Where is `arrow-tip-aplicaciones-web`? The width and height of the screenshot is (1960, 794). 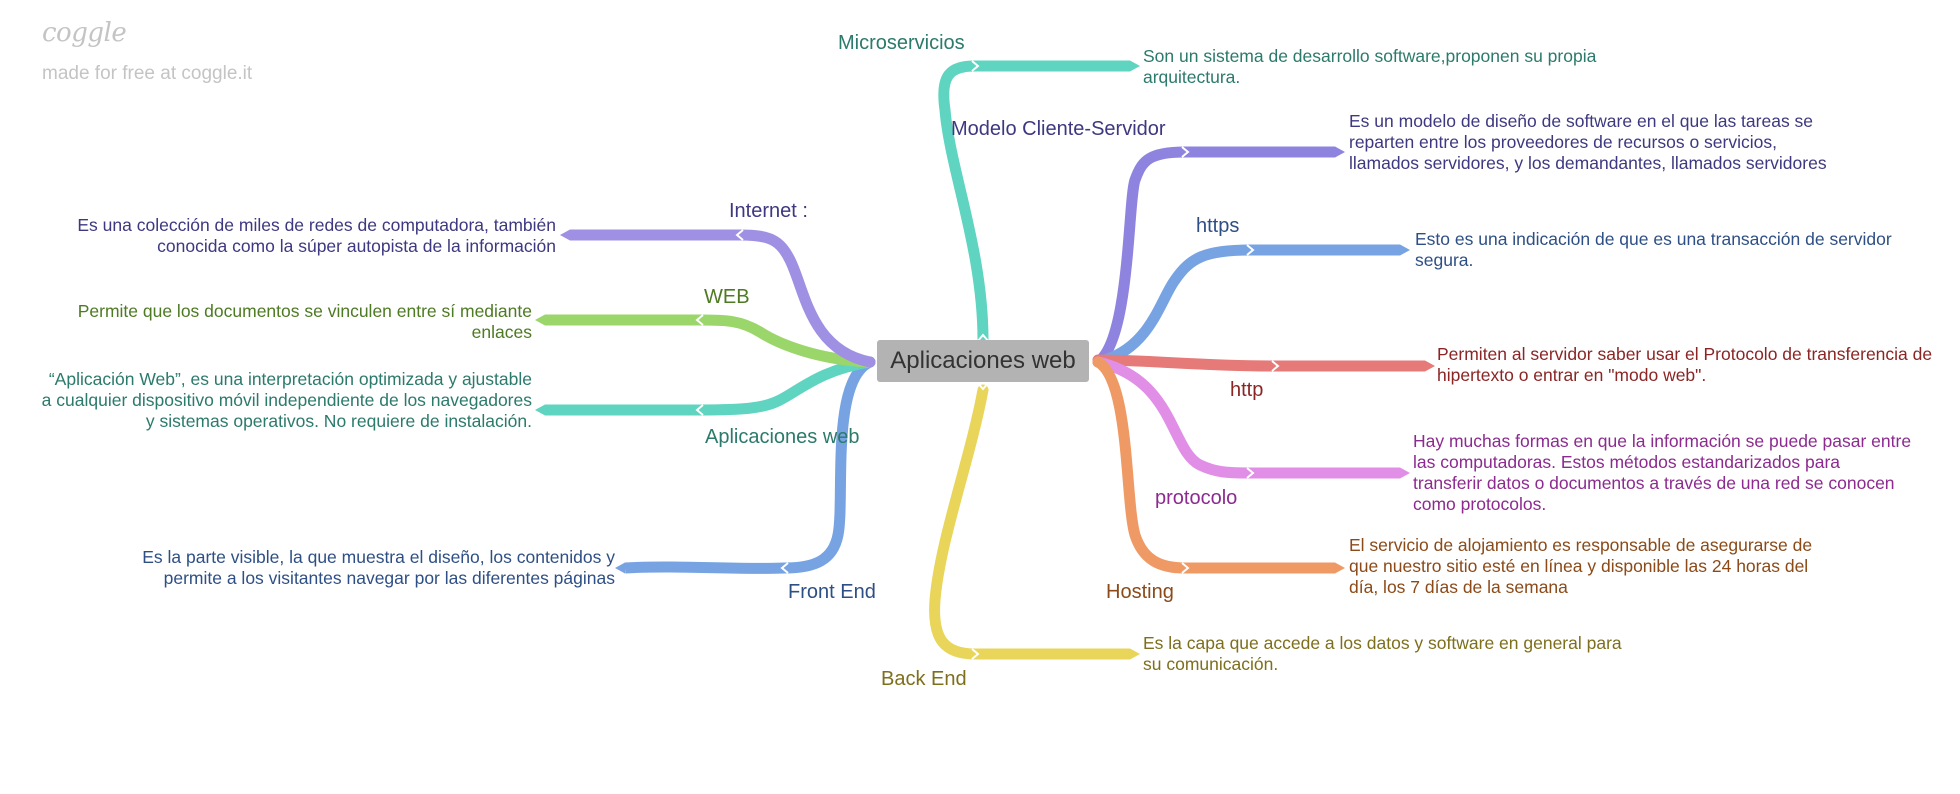 arrow-tip-aplicaciones-web is located at coordinates (540, 410).